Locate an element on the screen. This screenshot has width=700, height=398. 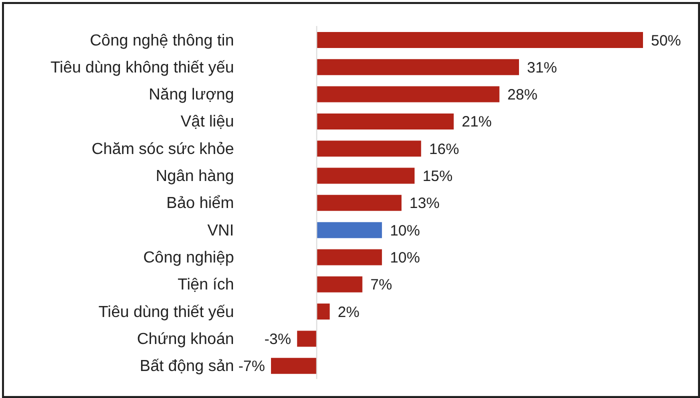
data-label: 15% is located at coordinates (437, 177).